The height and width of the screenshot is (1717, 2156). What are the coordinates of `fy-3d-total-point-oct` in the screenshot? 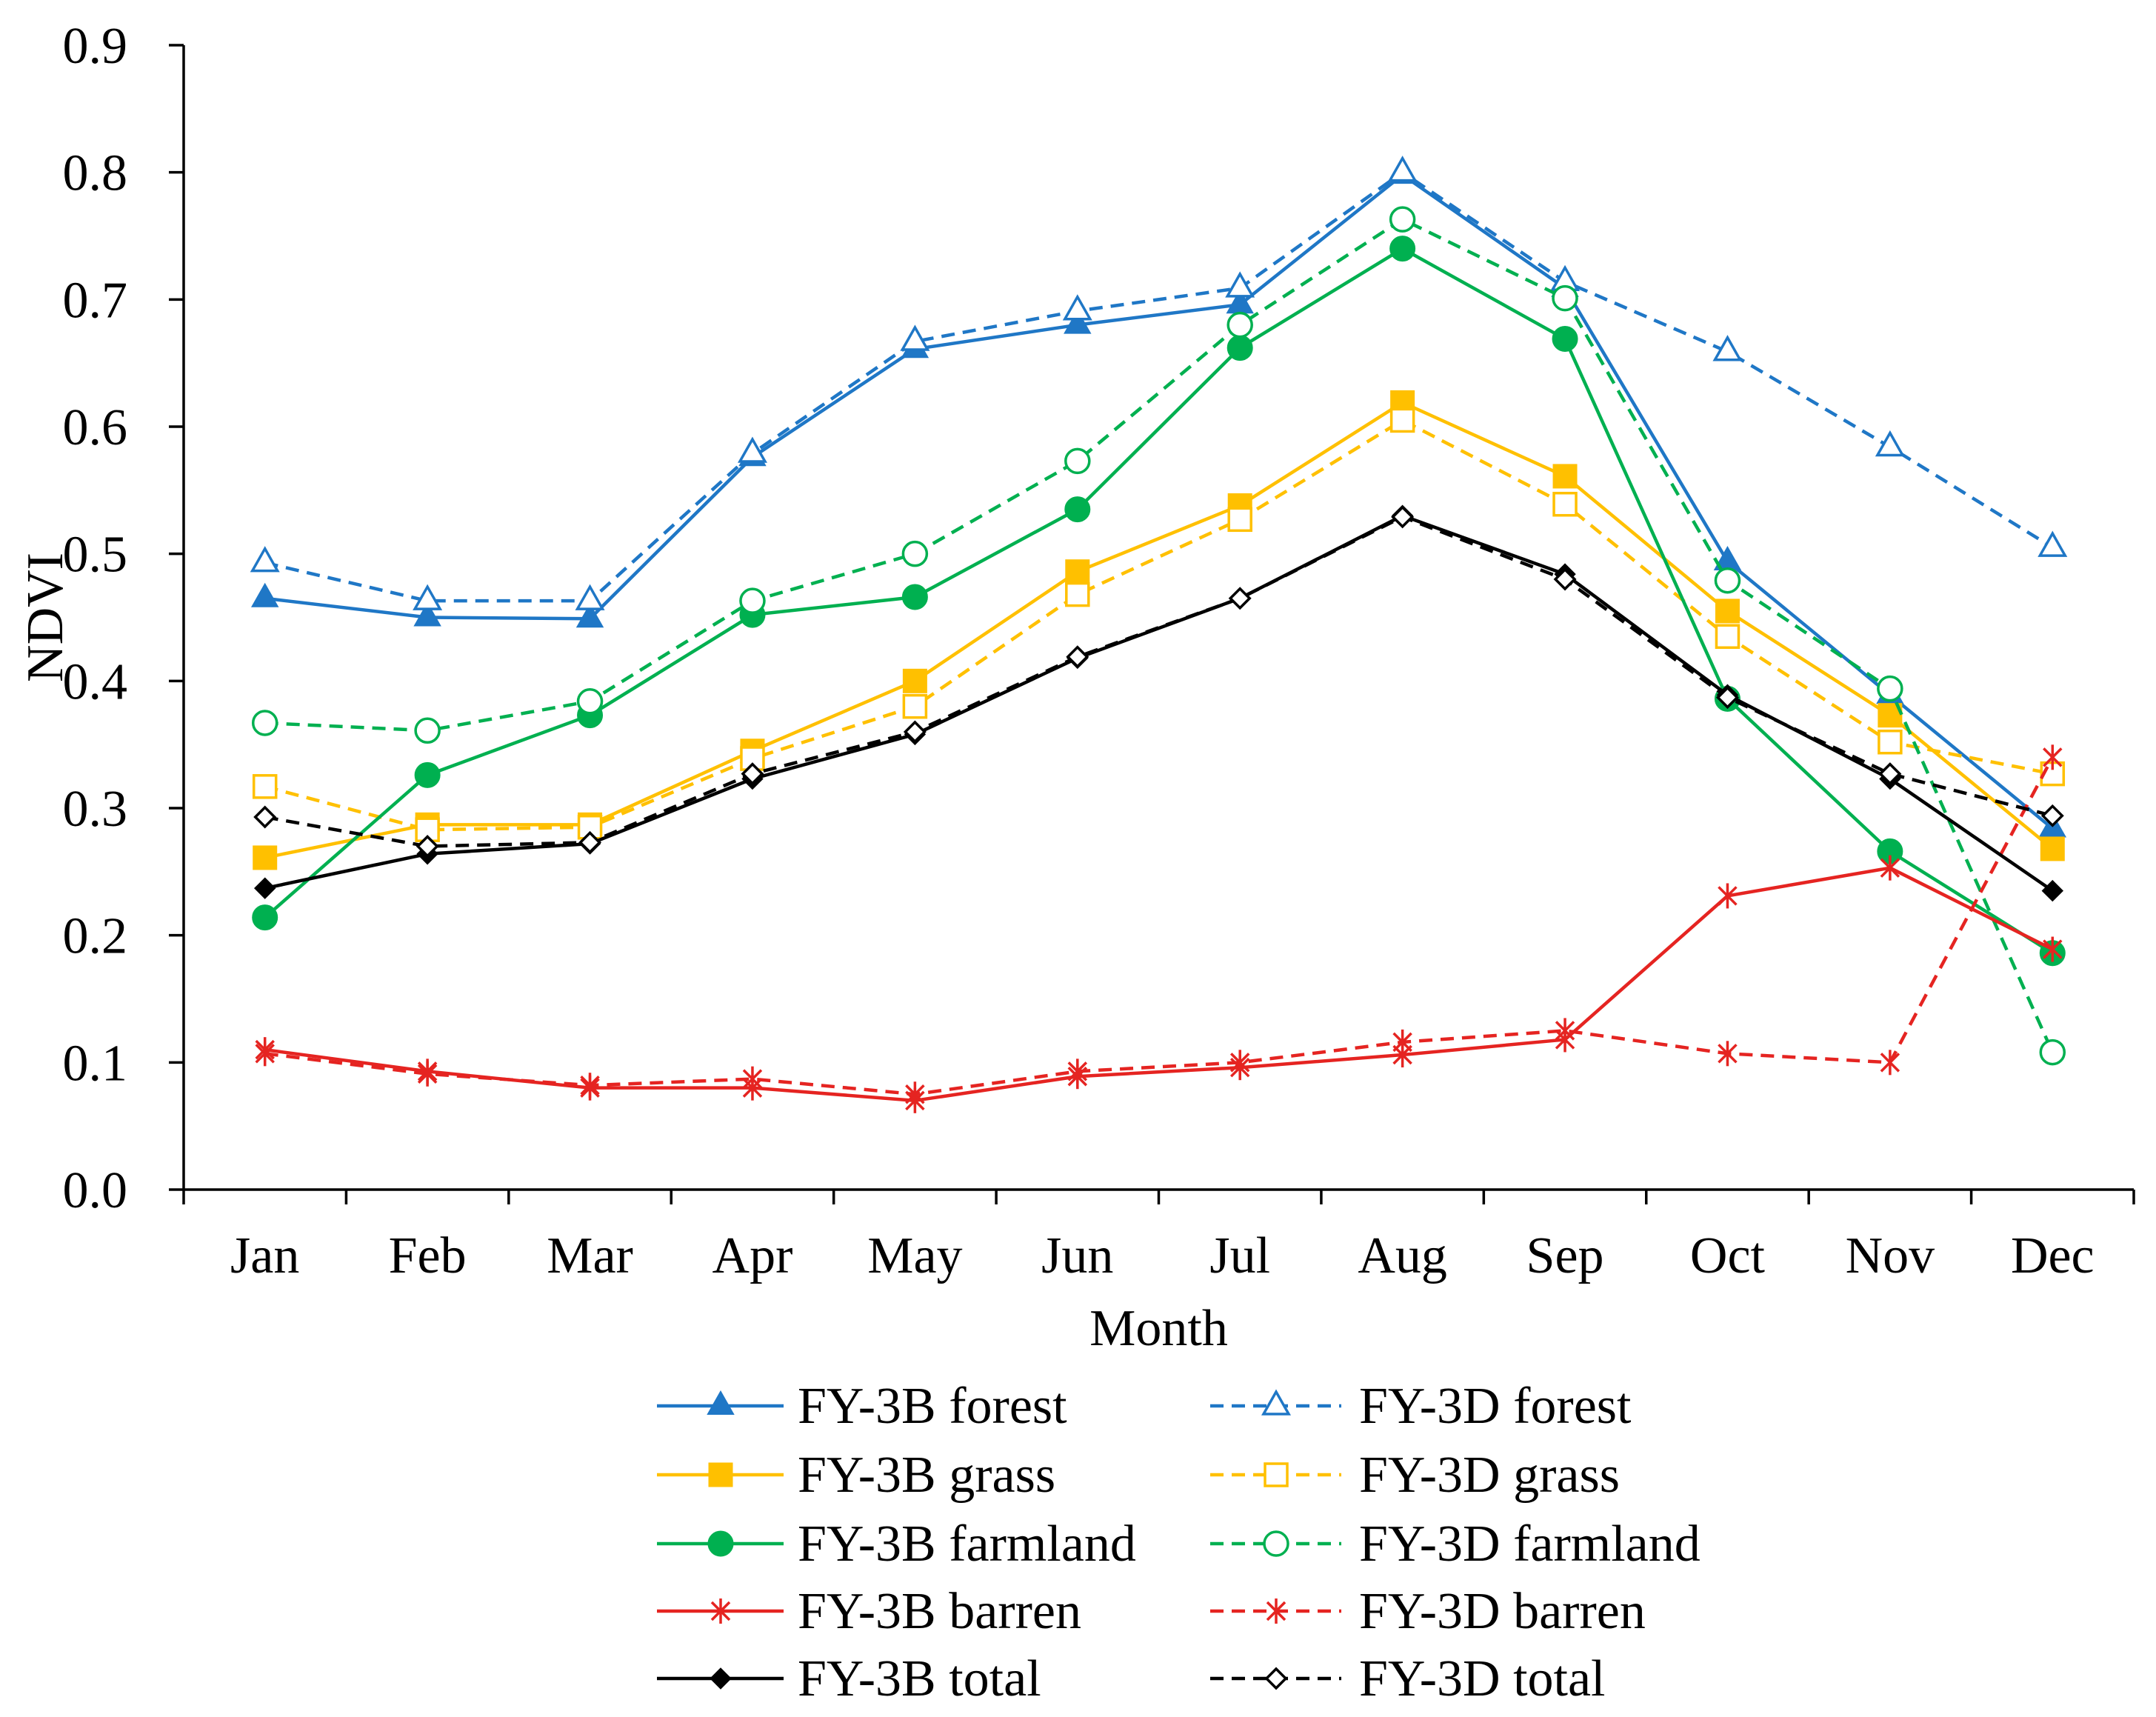 It's located at (1727, 698).